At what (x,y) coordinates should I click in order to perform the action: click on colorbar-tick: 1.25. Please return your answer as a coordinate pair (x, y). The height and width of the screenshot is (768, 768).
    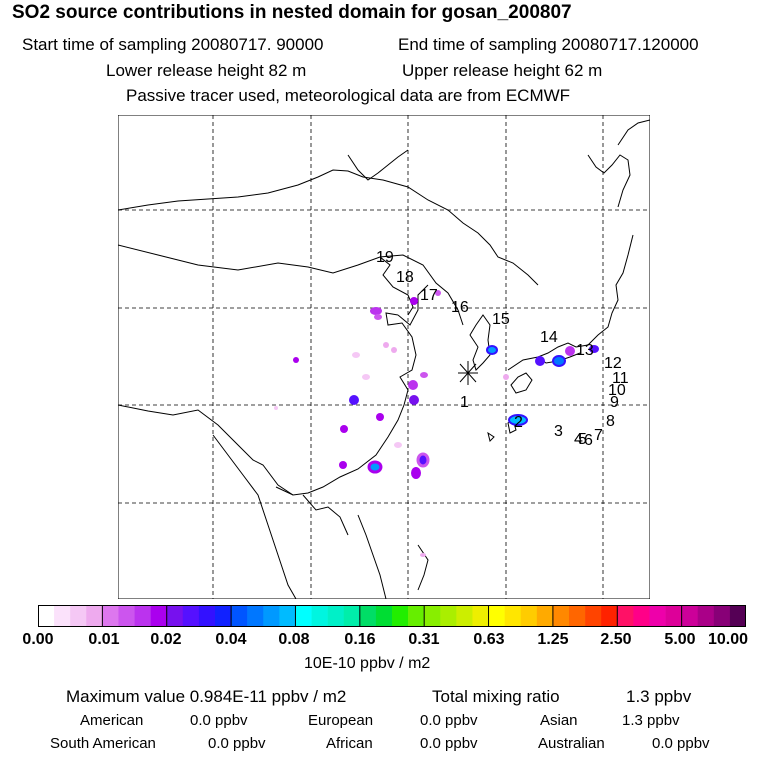
    Looking at the image, I should click on (553, 639).